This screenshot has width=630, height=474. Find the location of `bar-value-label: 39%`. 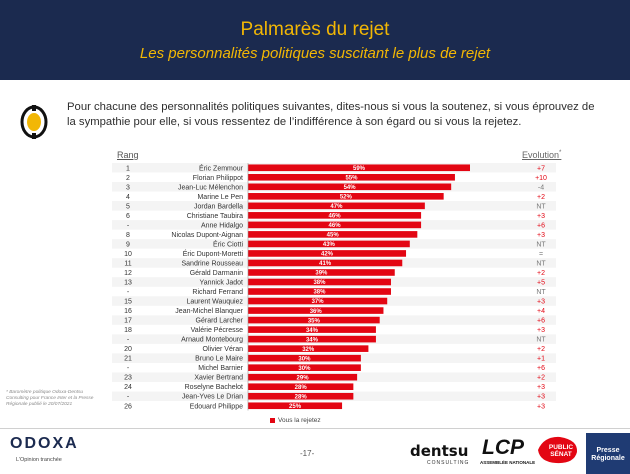

bar-value-label: 39% is located at coordinates (321, 274).